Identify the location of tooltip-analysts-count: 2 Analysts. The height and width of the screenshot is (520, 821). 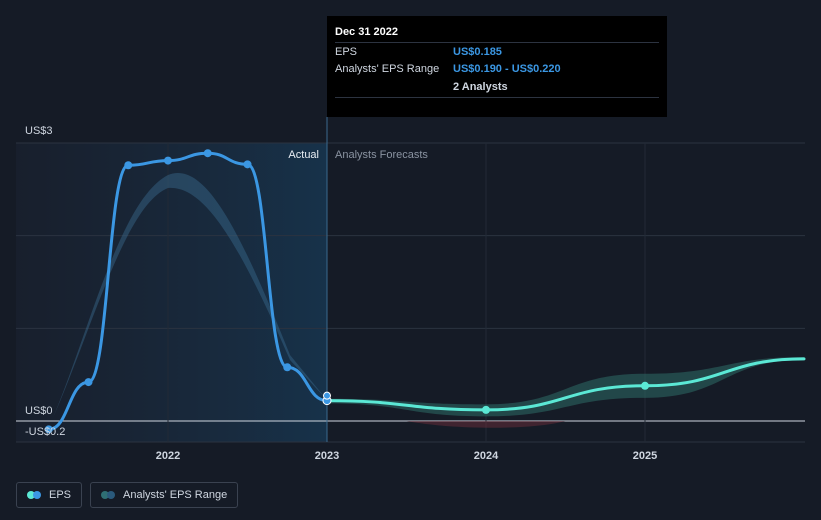
(480, 87).